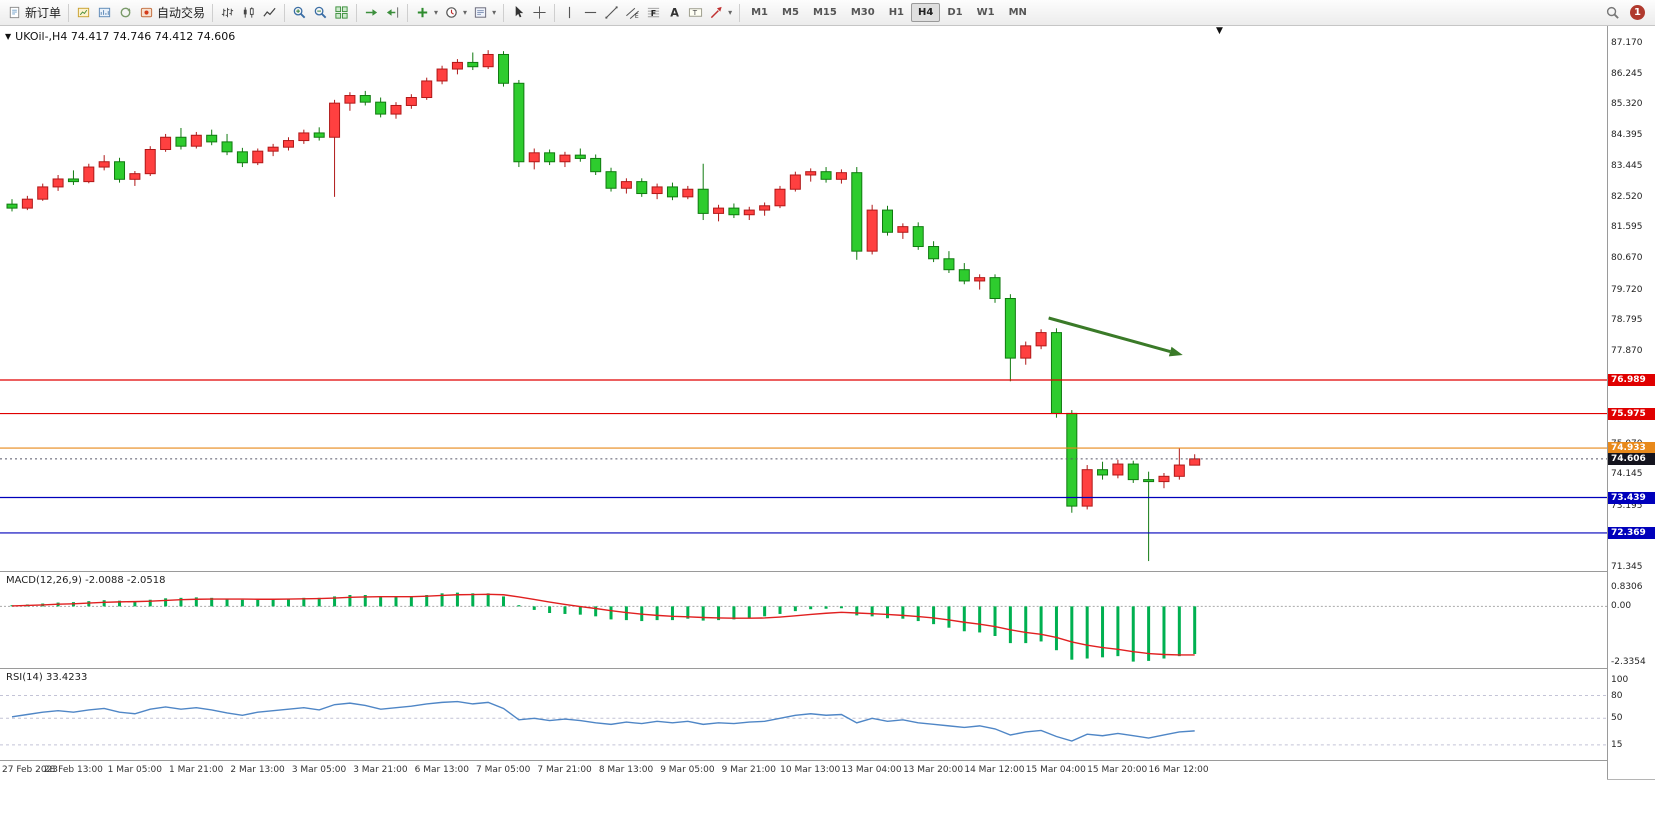 The width and height of the screenshot is (1655, 828). Describe the element at coordinates (104, 12) in the screenshot. I see `profiles-button` at that location.